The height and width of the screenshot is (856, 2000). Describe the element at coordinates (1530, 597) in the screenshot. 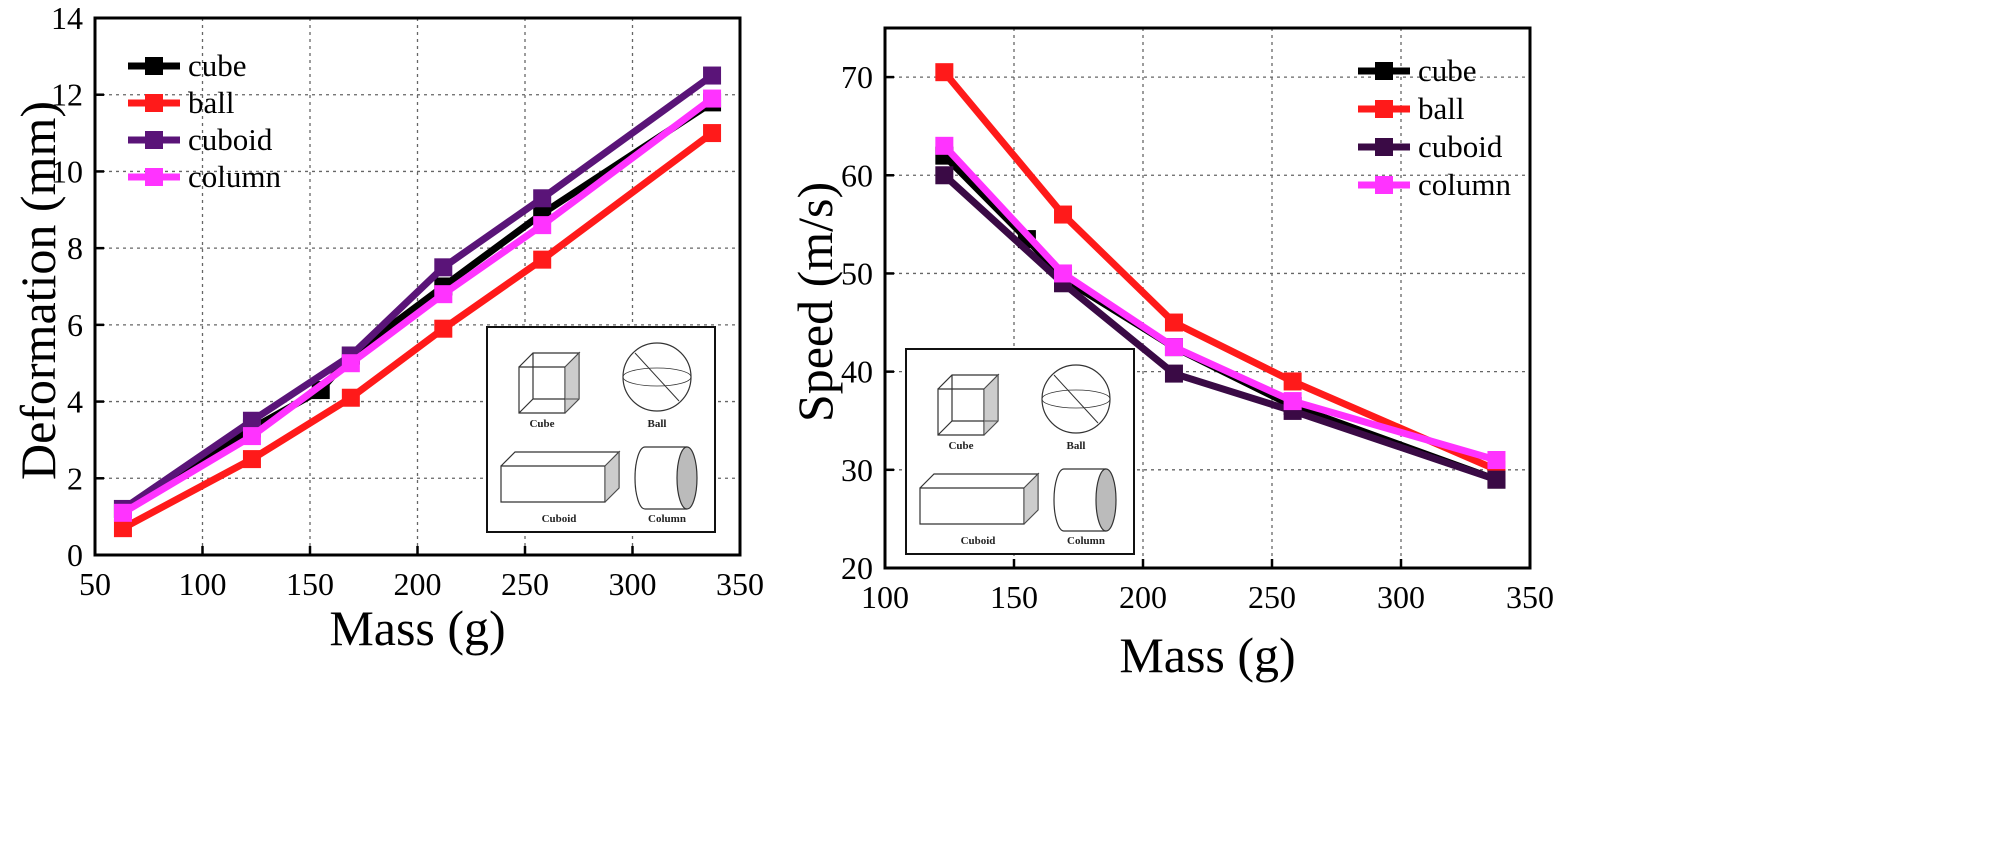

I see `x-tick-label: 350` at that location.